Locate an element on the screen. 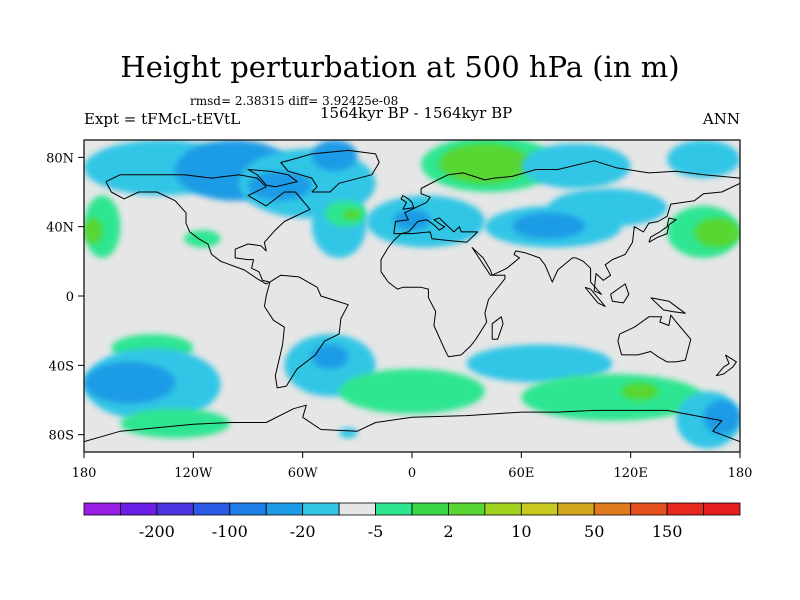 This screenshot has height=600, width=800. coastline-antarctica is located at coordinates (412, 423).